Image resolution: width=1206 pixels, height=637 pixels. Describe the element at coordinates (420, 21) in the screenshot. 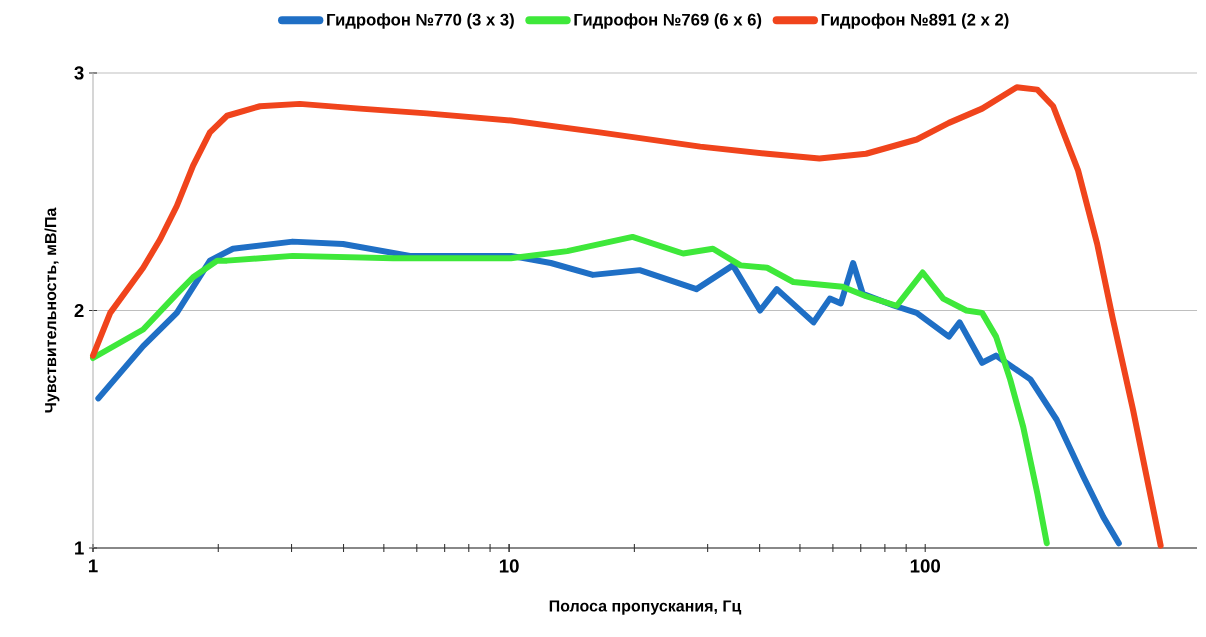

I see `legend-label: Гидрофон №770 (3 x 3)` at that location.